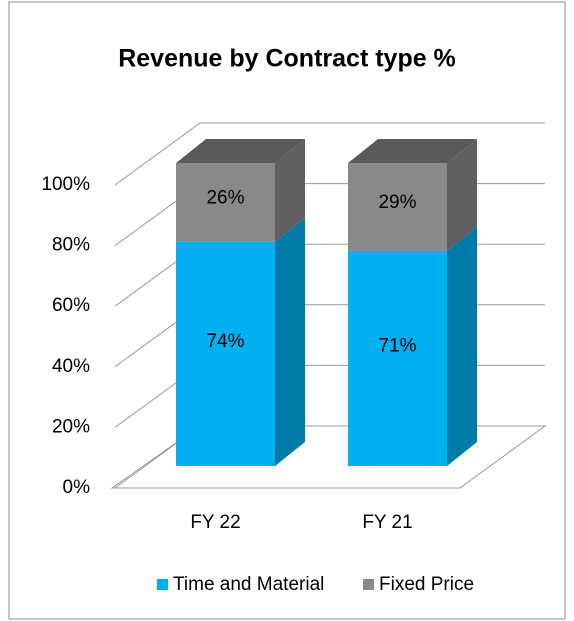  What do you see at coordinates (77, 487) in the screenshot?
I see `y-tick-label: 0%` at bounding box center [77, 487].